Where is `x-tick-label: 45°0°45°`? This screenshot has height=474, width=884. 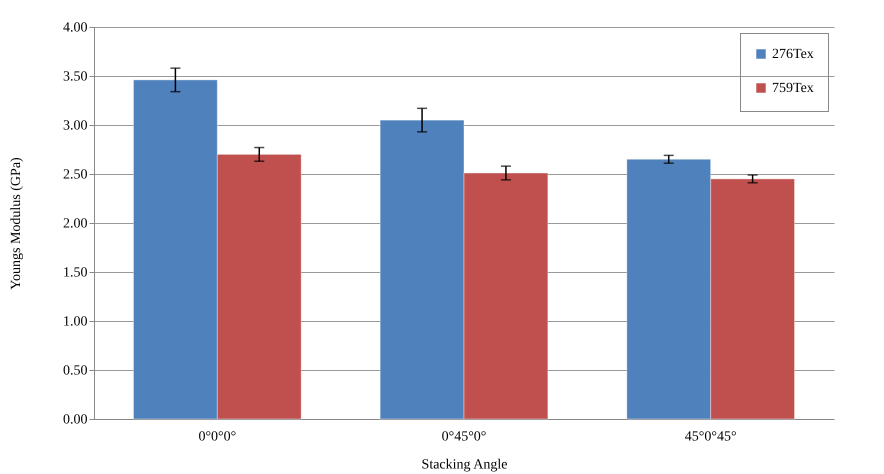 x-tick-label: 45°0°45° is located at coordinates (710, 437).